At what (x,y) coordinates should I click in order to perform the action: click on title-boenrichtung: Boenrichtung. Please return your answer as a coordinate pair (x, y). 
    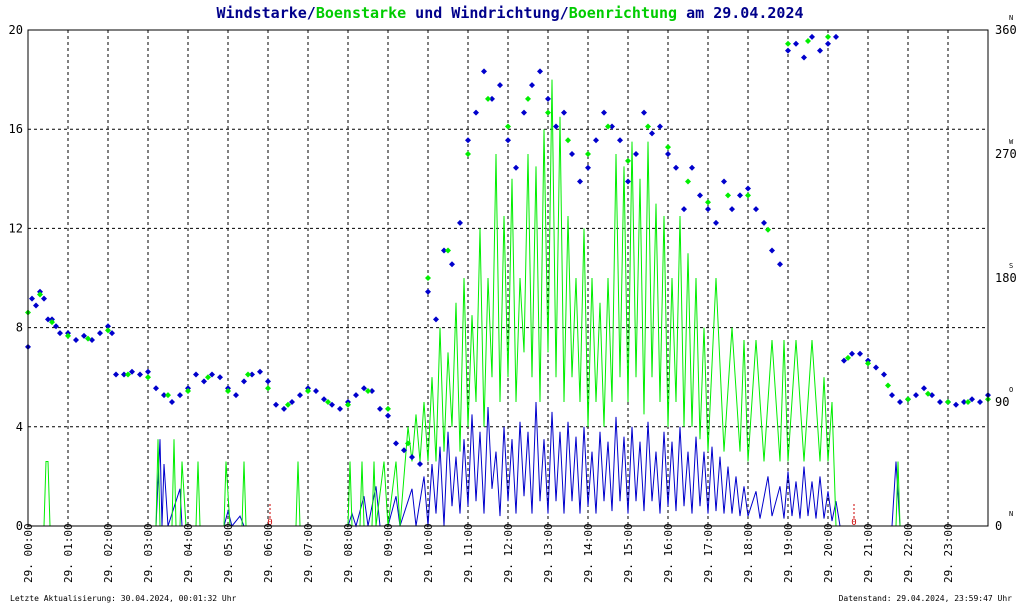
    Looking at the image, I should click on (623, 13).